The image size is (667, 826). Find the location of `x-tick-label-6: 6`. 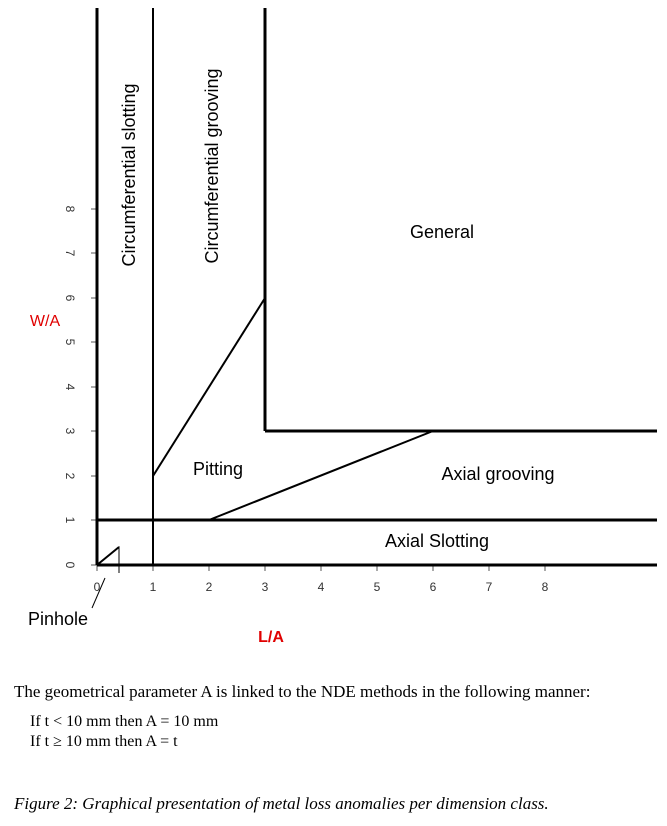

x-tick-label-6: 6 is located at coordinates (433, 587).